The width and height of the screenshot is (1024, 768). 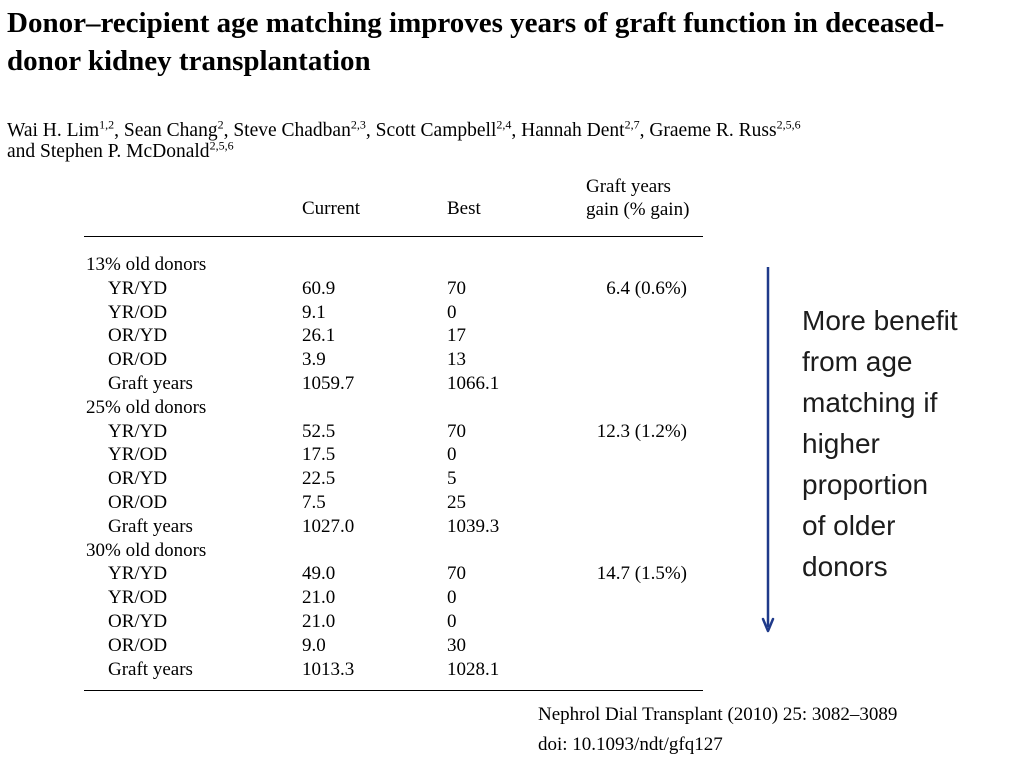 What do you see at coordinates (380, 408) in the screenshot?
I see `table-group-row: 25% old donors` at bounding box center [380, 408].